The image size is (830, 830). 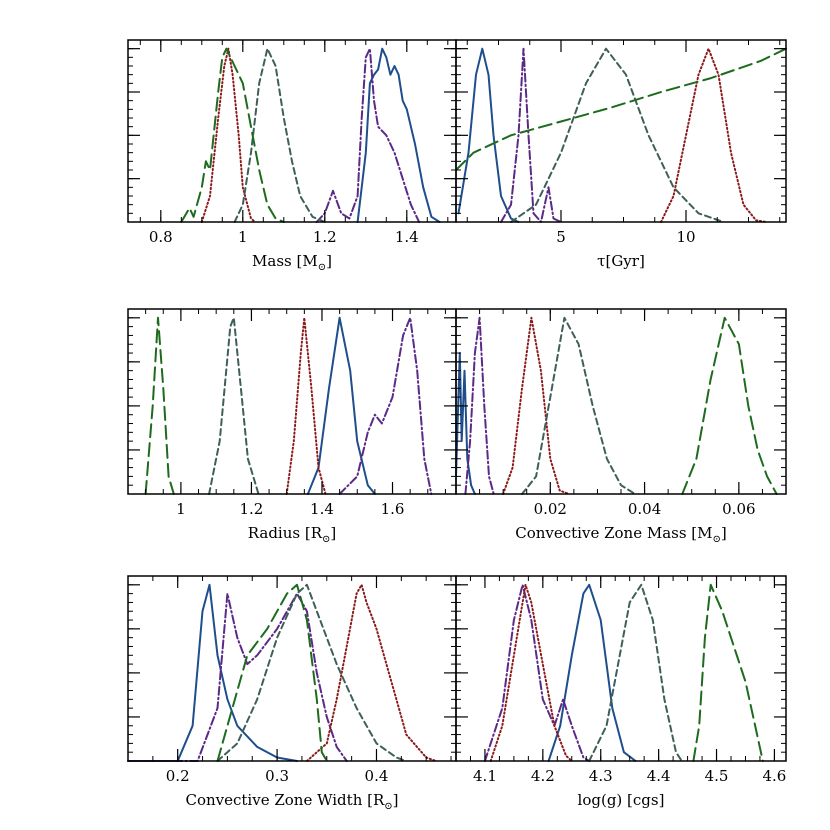 I want to click on x-axis-title: Convective Zone Mass [M⊙], so click(x=621, y=534).